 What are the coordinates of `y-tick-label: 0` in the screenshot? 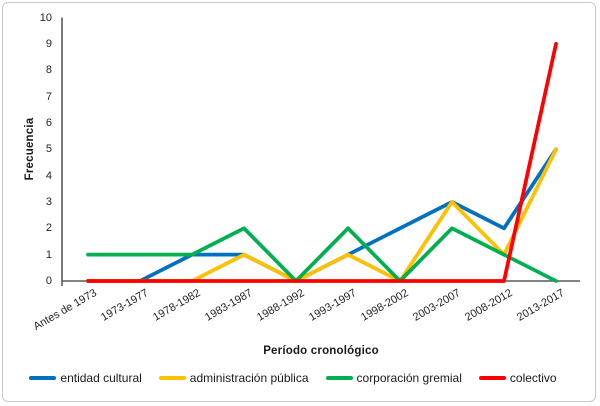 It's located at (48, 281).